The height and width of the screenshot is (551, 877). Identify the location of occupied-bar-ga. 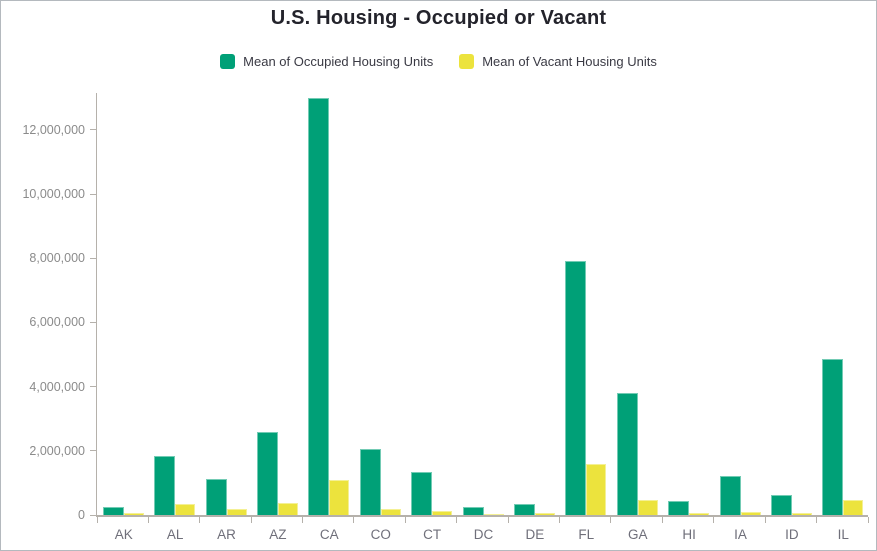
(627, 454).